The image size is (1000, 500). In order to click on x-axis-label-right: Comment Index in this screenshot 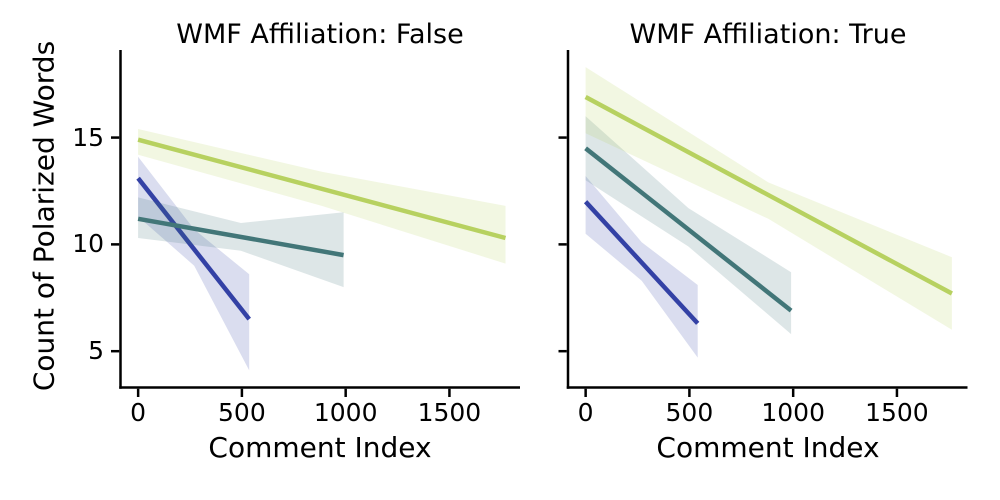, I will do `click(768, 447)`.